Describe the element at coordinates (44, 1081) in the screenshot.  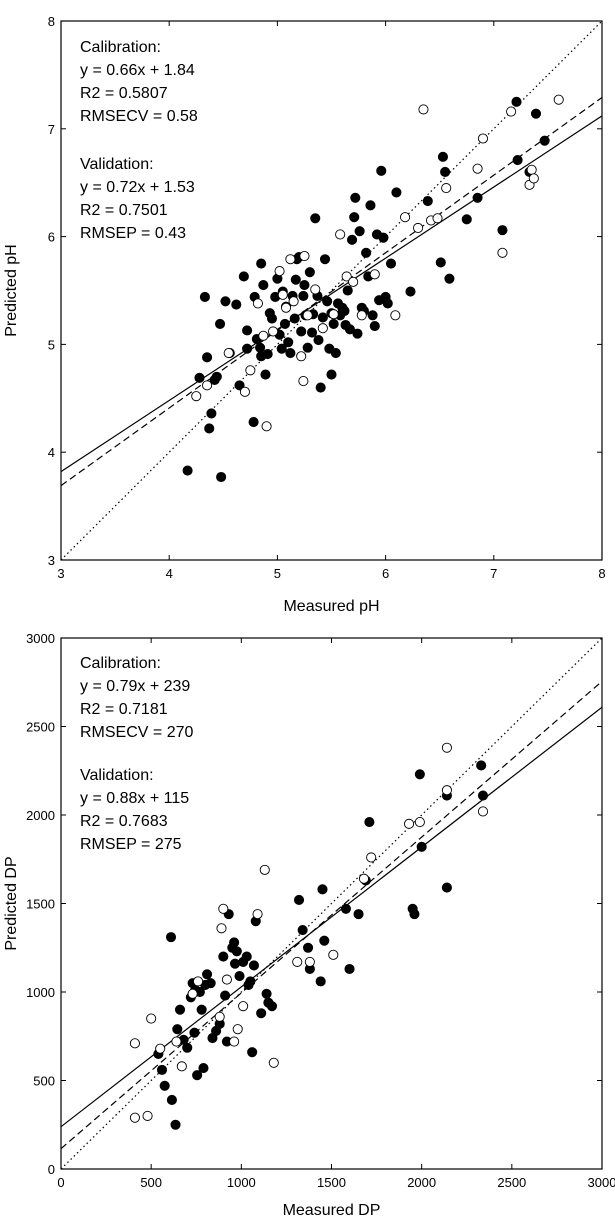
I see `y-tick-label: 500` at that location.